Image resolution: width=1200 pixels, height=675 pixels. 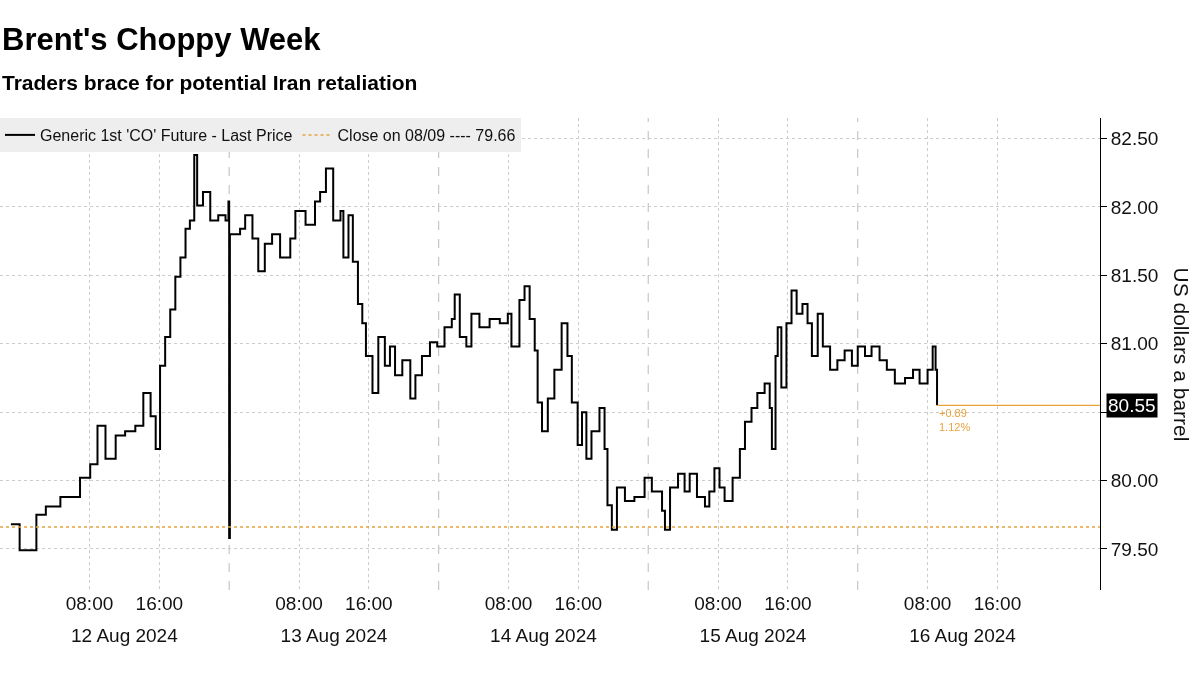 I want to click on legend-label: Close on 08/09 ---- 79.66, so click(x=426, y=136).